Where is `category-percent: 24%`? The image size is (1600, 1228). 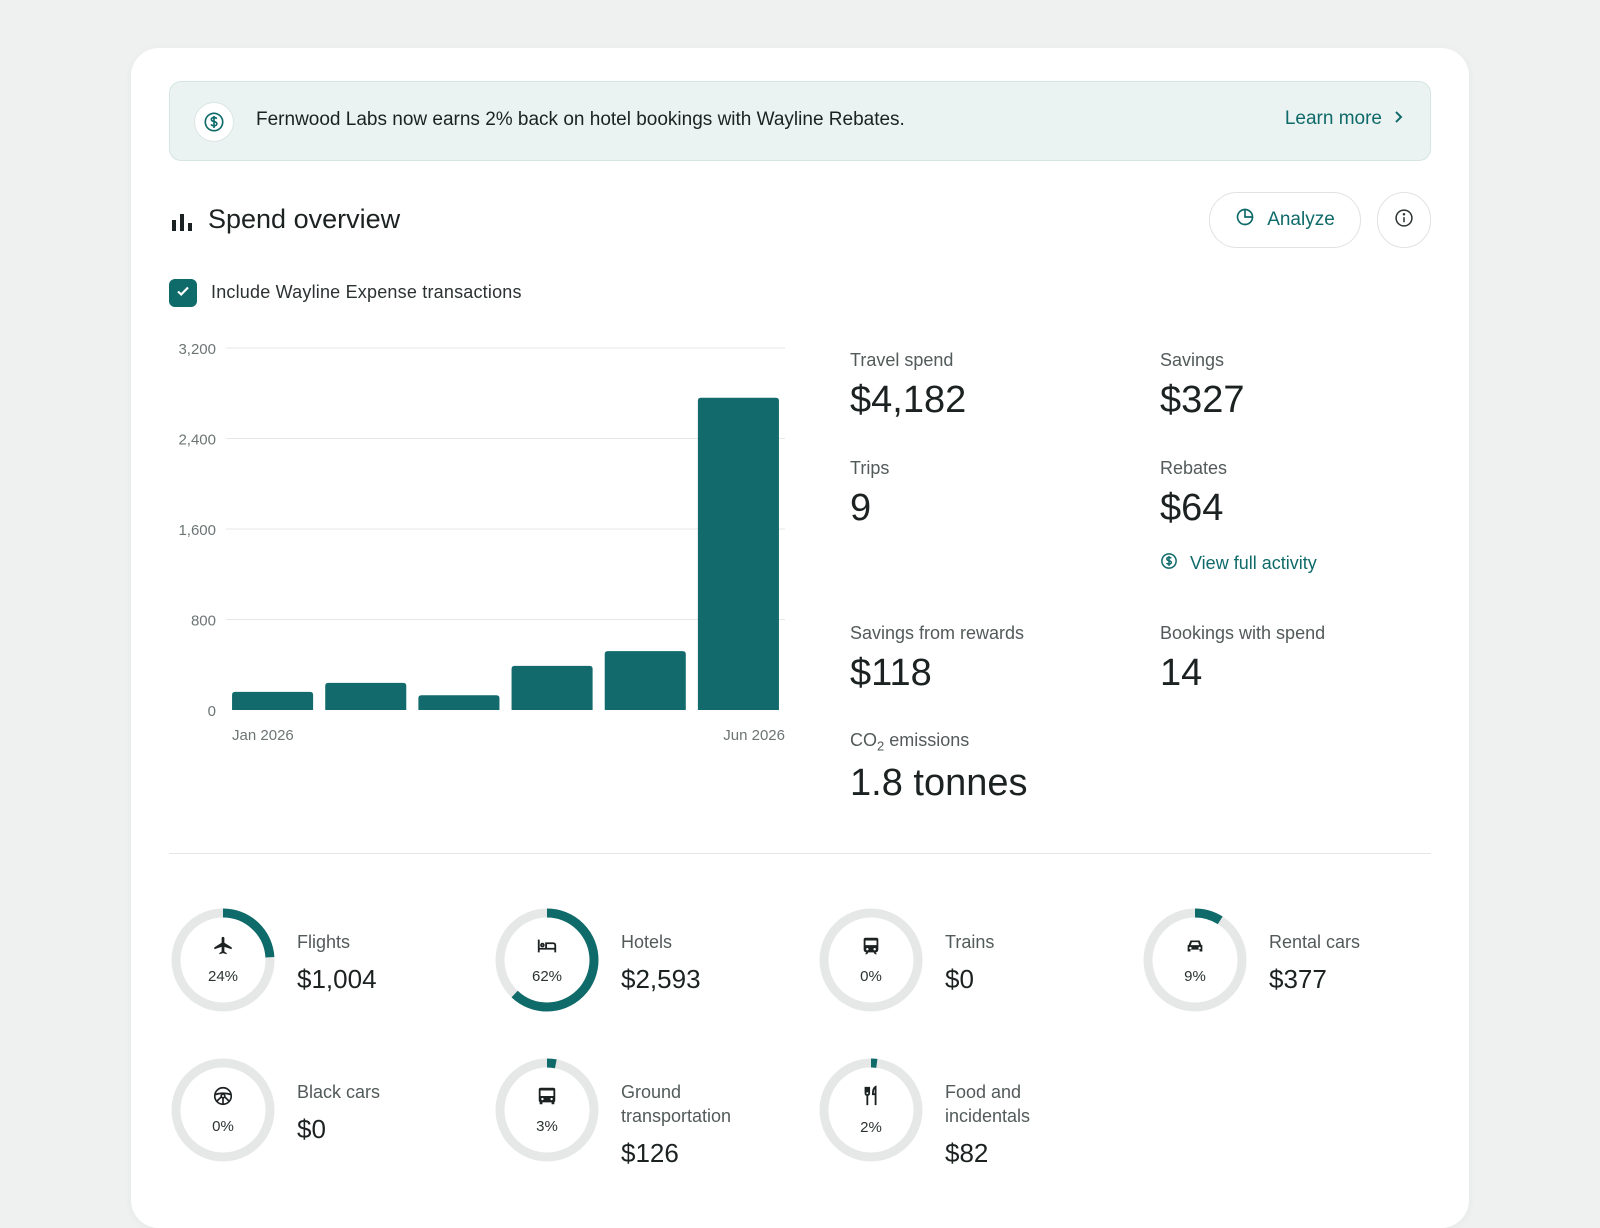 category-percent: 24% is located at coordinates (223, 976).